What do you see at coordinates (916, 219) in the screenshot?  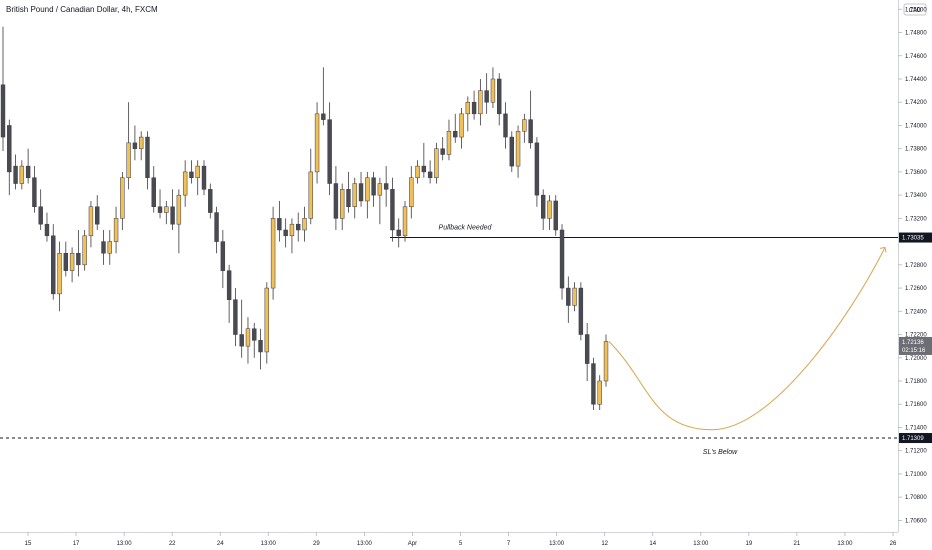 I see `price-tick-label: 1.73200` at bounding box center [916, 219].